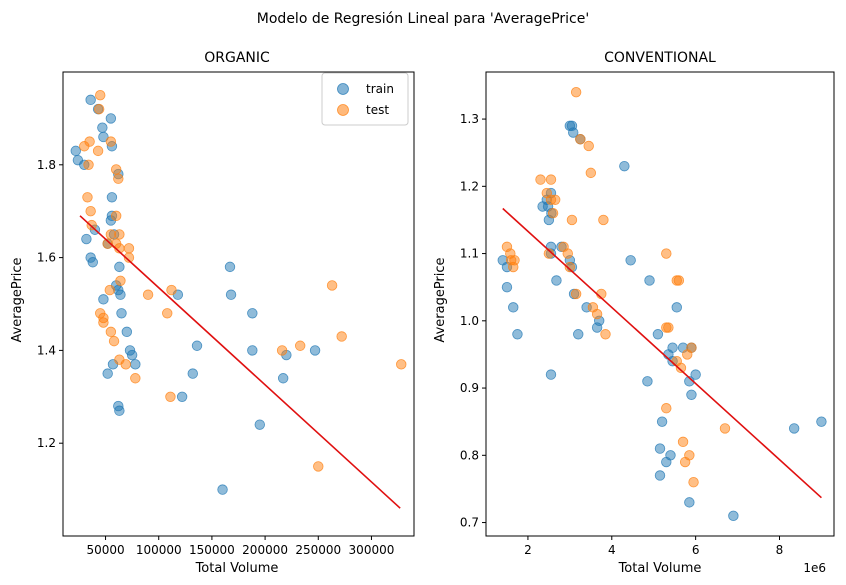  I want to click on organic-ytick-label: 1.4, so click(46, 350).